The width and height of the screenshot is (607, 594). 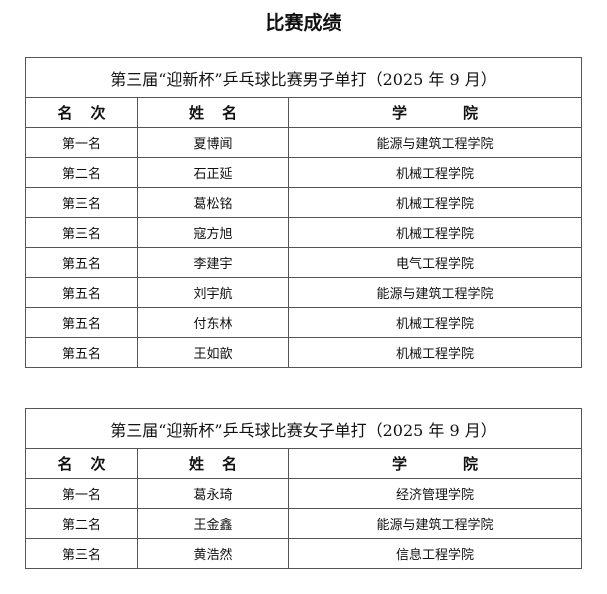 What do you see at coordinates (213, 172) in the screenshot?
I see `name-cell: 石正延` at bounding box center [213, 172].